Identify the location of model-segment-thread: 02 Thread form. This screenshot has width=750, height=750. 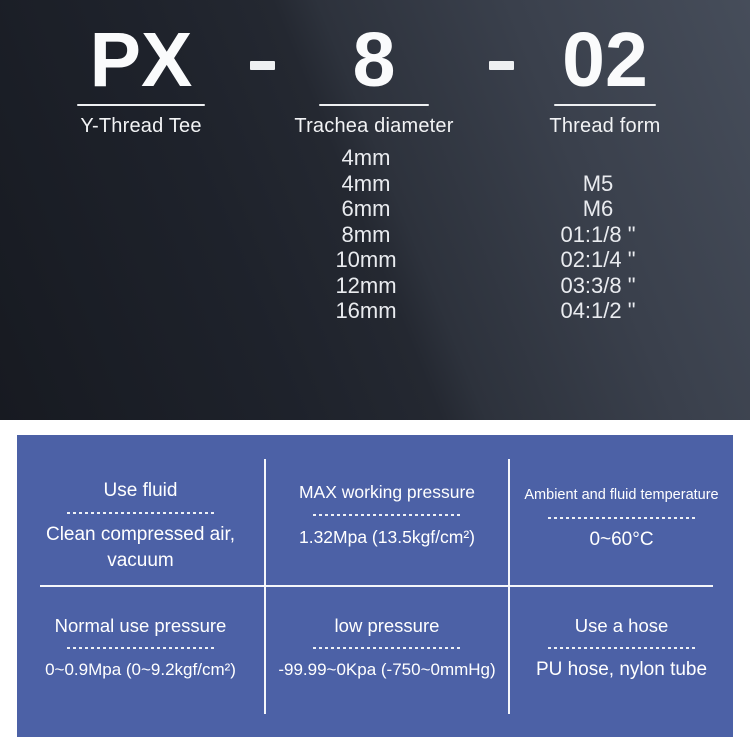
(605, 78).